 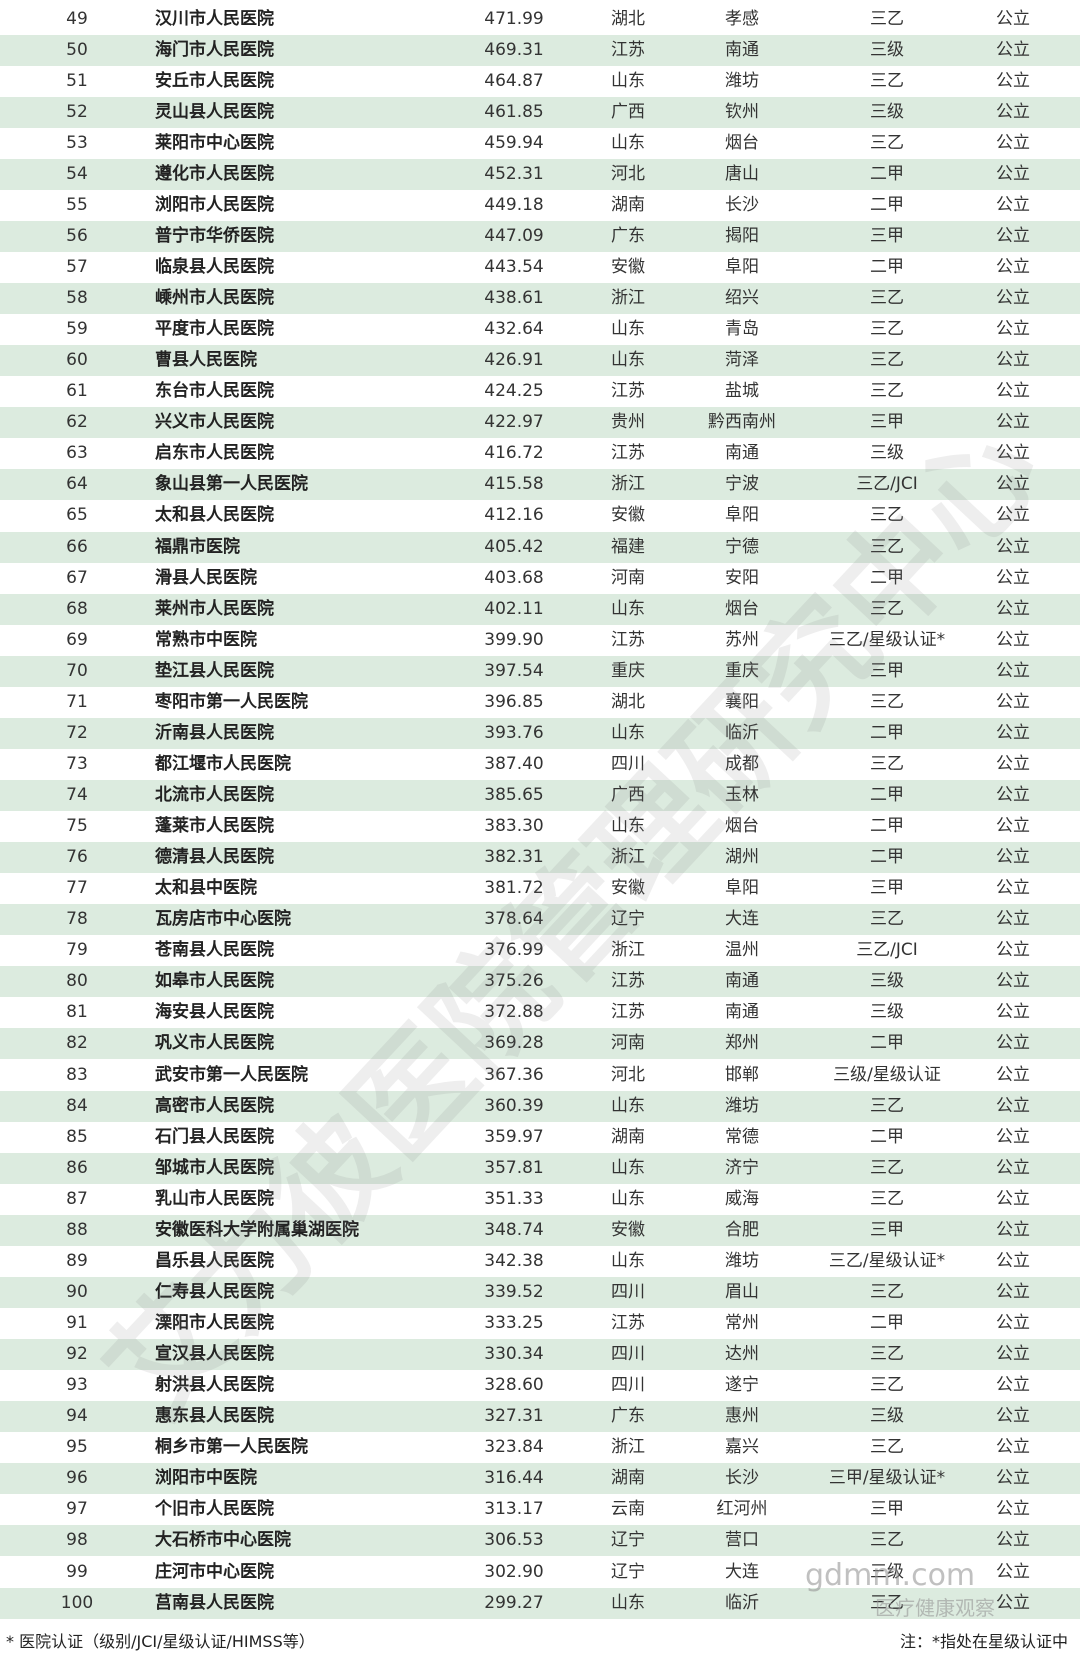 What do you see at coordinates (628, 49) in the screenshot?
I see `province: 江苏` at bounding box center [628, 49].